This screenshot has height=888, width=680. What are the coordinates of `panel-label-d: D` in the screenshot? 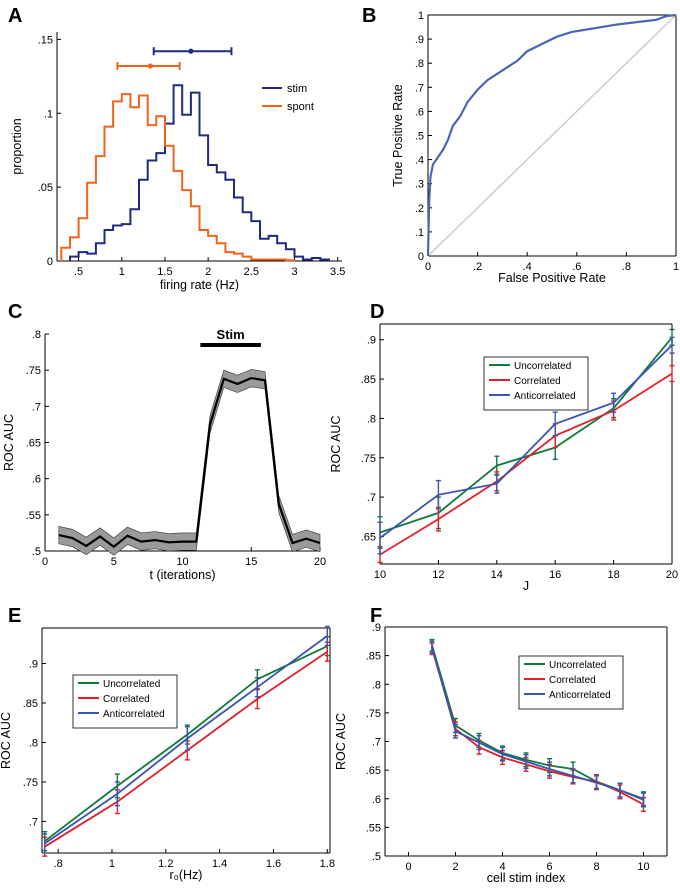 It's located at (377, 312).